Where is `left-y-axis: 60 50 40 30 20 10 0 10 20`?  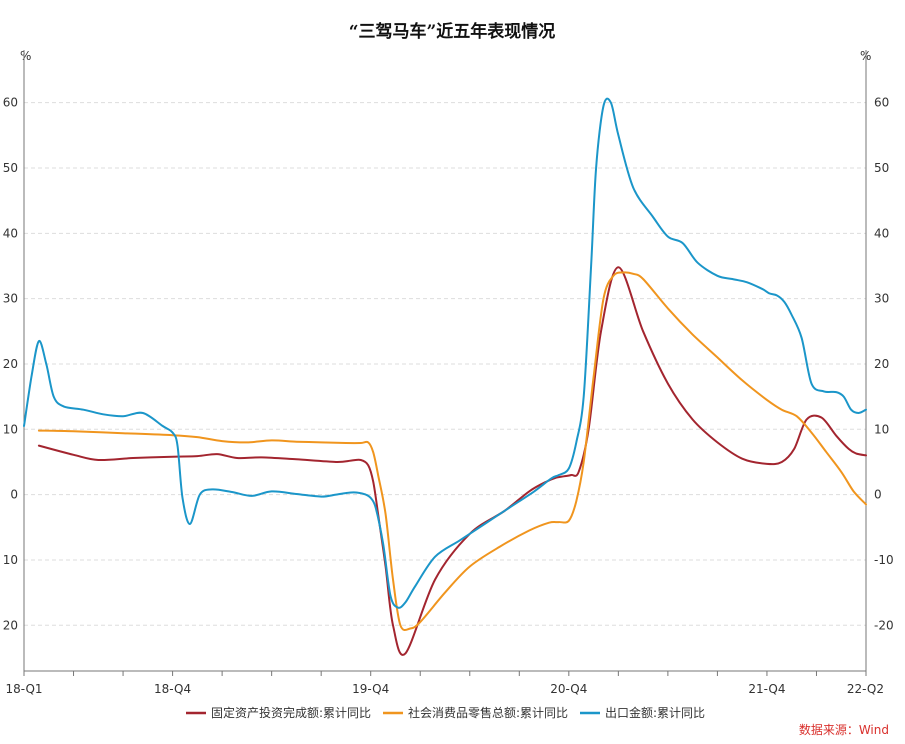
left-y-axis: 60 50 40 30 20 10 0 10 20 is located at coordinates (14, 360).